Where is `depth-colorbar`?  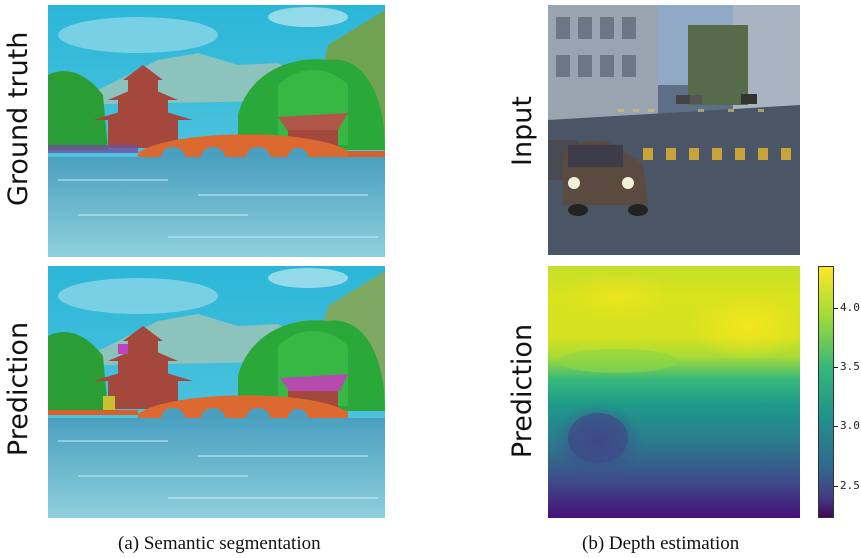 depth-colorbar is located at coordinates (826, 392).